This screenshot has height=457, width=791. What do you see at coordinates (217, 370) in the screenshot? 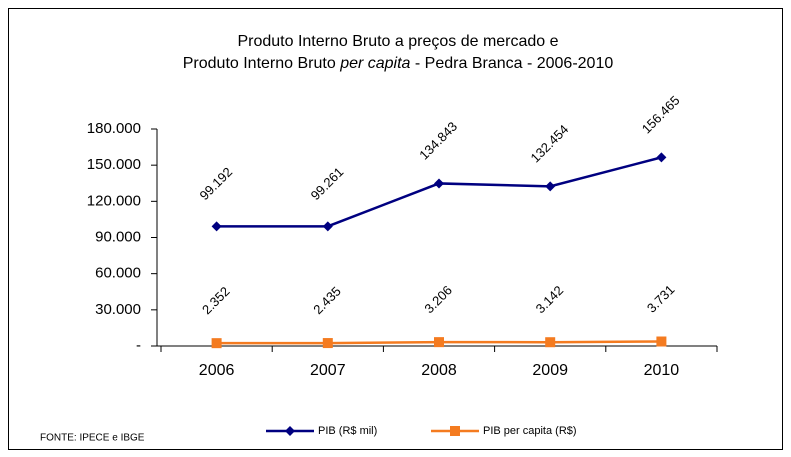
I see `x-tick-label: 2006` at bounding box center [217, 370].